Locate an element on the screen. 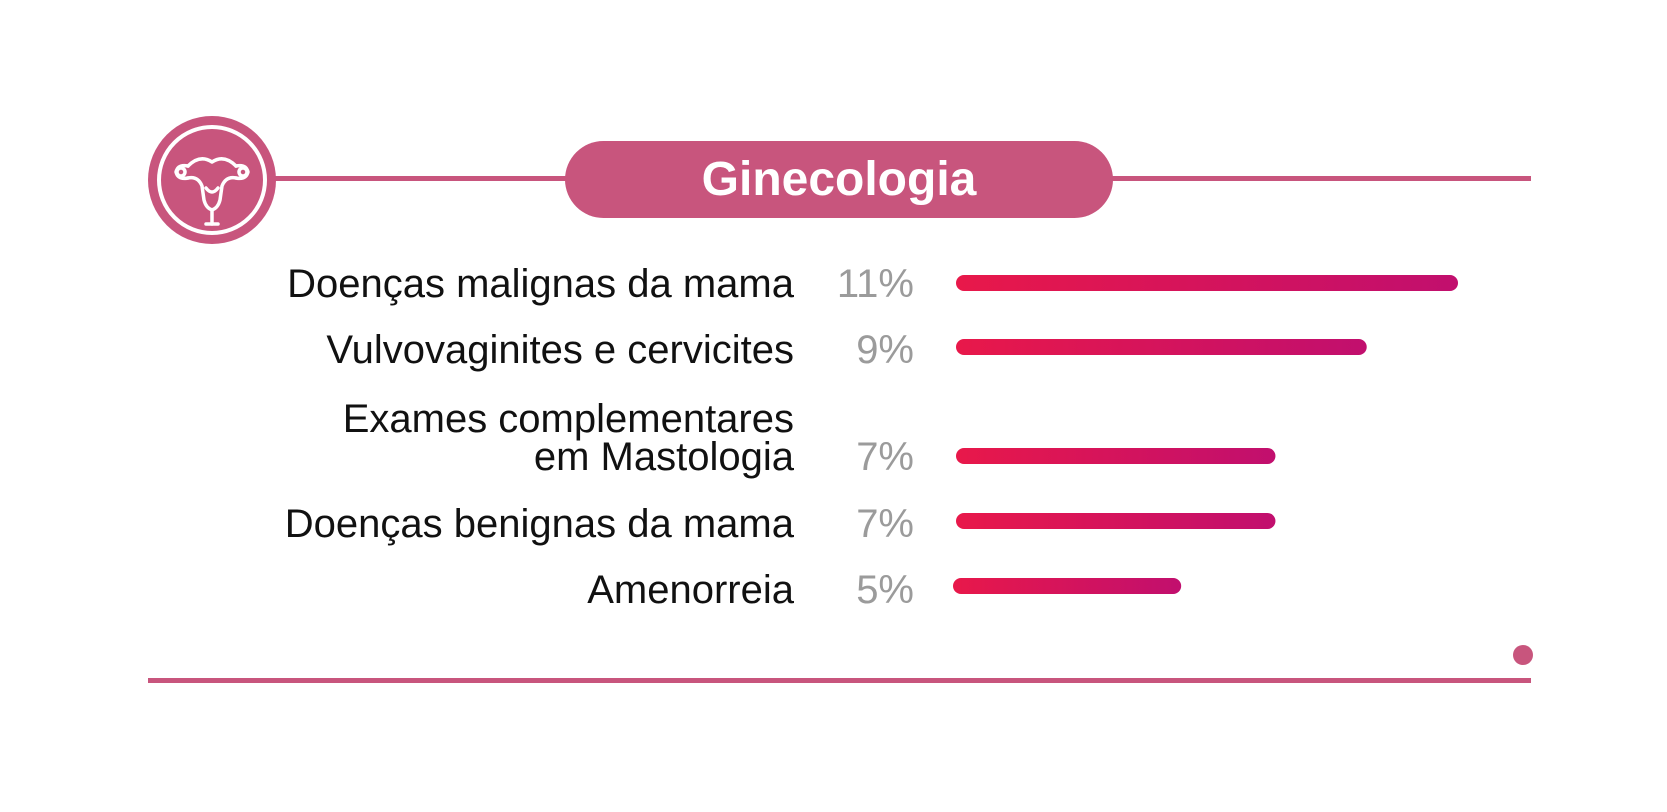 This screenshot has width=1667, height=812. footer-rule is located at coordinates (839, 680).